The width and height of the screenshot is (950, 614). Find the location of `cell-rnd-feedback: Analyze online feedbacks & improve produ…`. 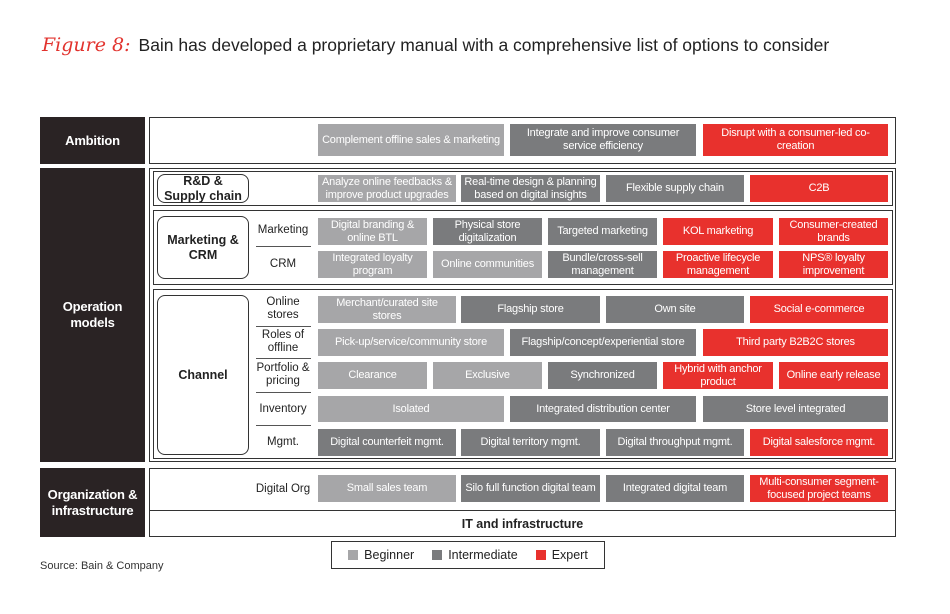

cell-rnd-feedback: Analyze online feedbacks & improve produ… is located at coordinates (387, 188).